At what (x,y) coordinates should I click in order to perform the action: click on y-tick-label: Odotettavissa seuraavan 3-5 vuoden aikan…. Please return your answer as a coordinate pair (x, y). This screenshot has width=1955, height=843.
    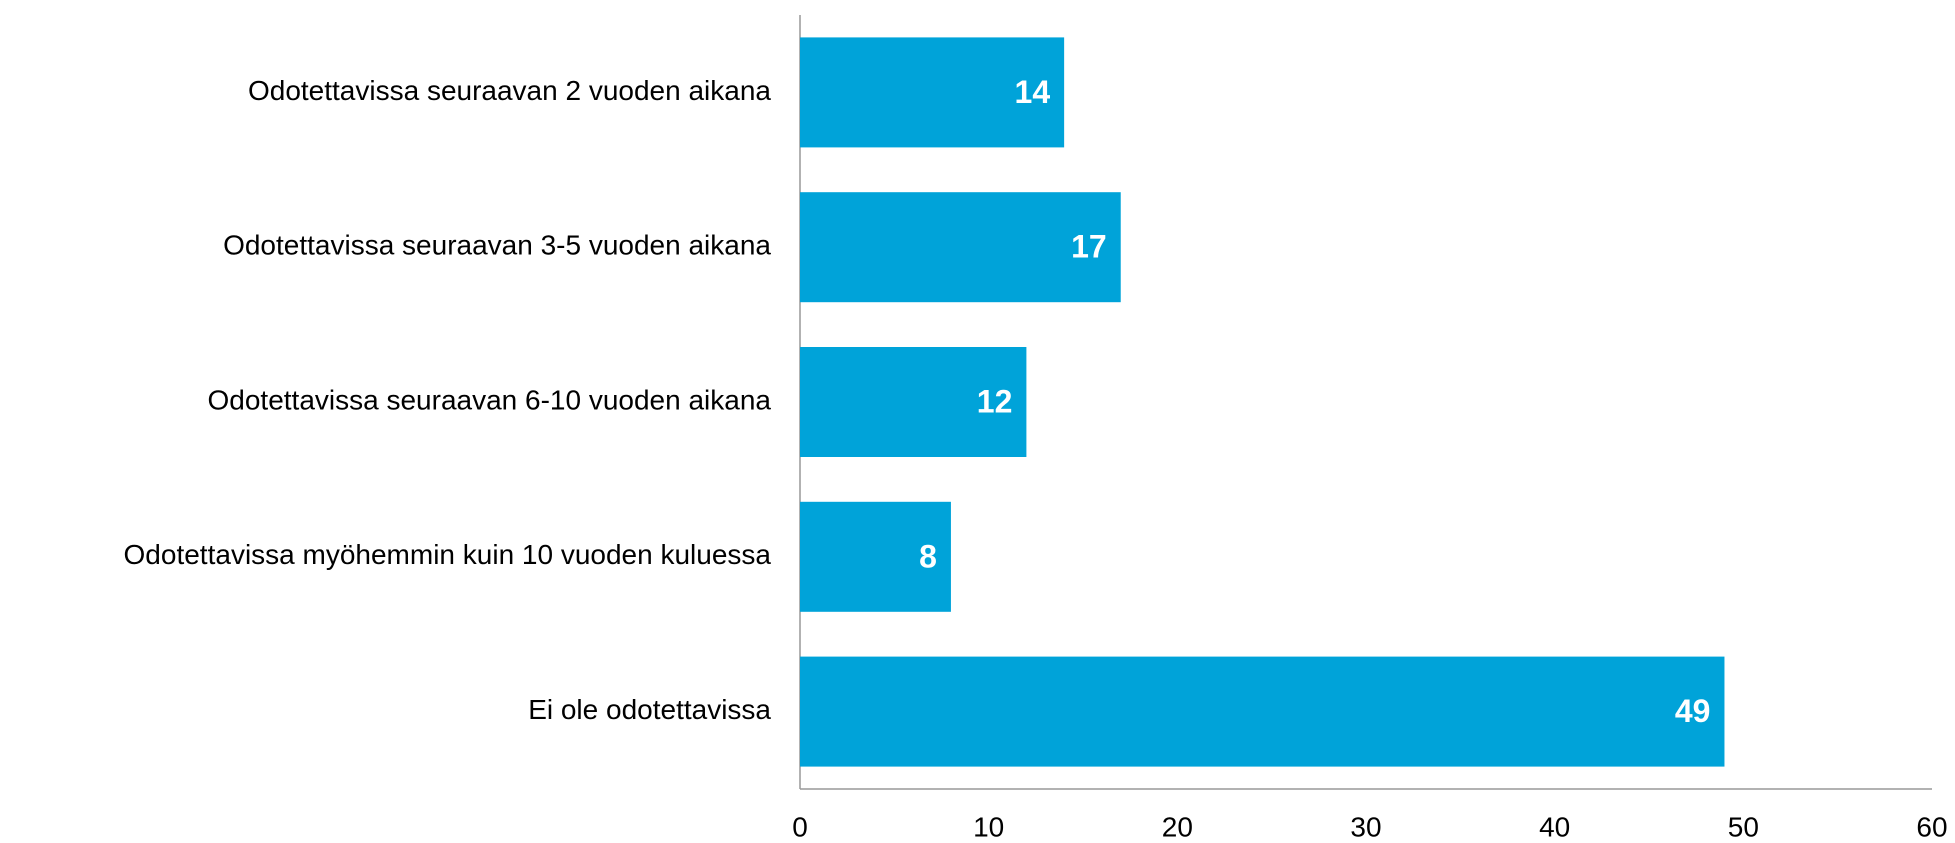
    Looking at the image, I should click on (497, 245).